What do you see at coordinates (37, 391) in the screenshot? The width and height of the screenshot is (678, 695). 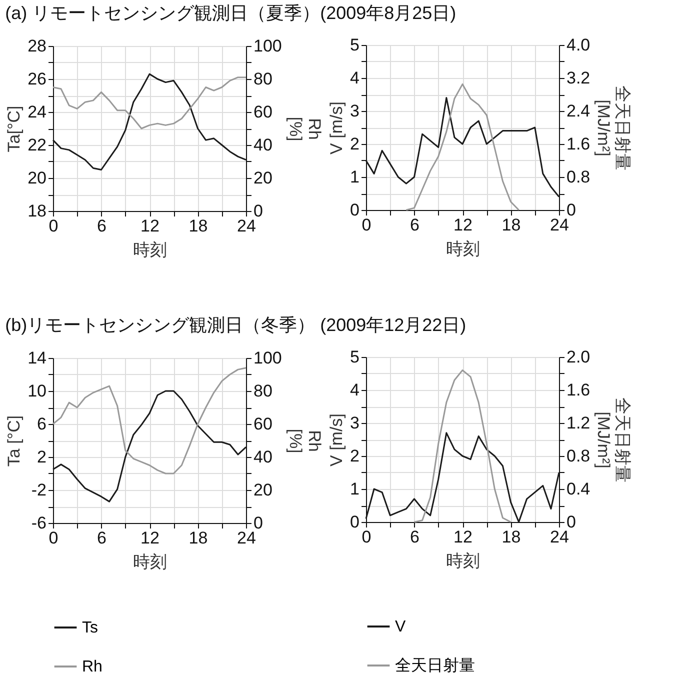 I see `y-tick-label: 10` at bounding box center [37, 391].